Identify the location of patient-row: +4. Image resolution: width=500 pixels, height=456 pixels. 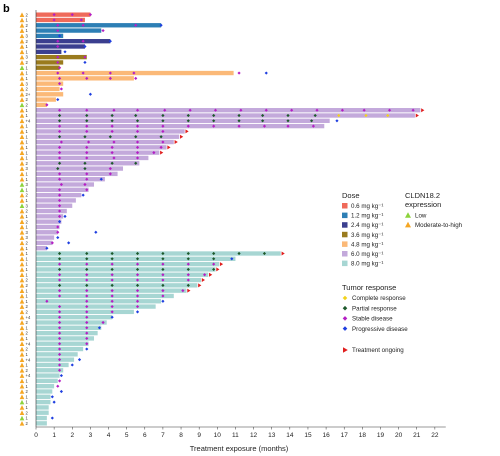
(54, 343).